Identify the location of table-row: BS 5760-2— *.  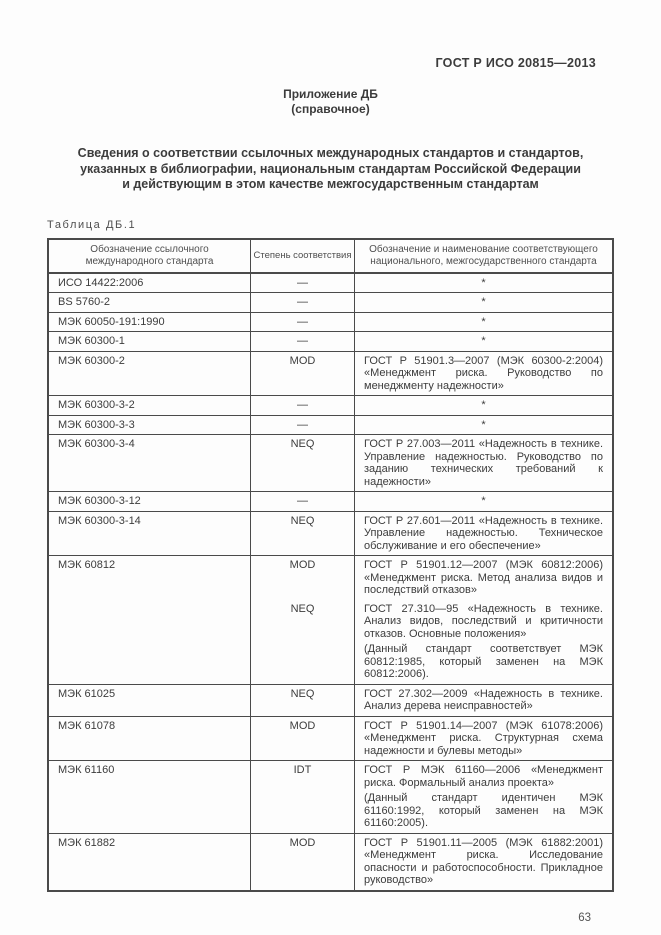
(330, 303).